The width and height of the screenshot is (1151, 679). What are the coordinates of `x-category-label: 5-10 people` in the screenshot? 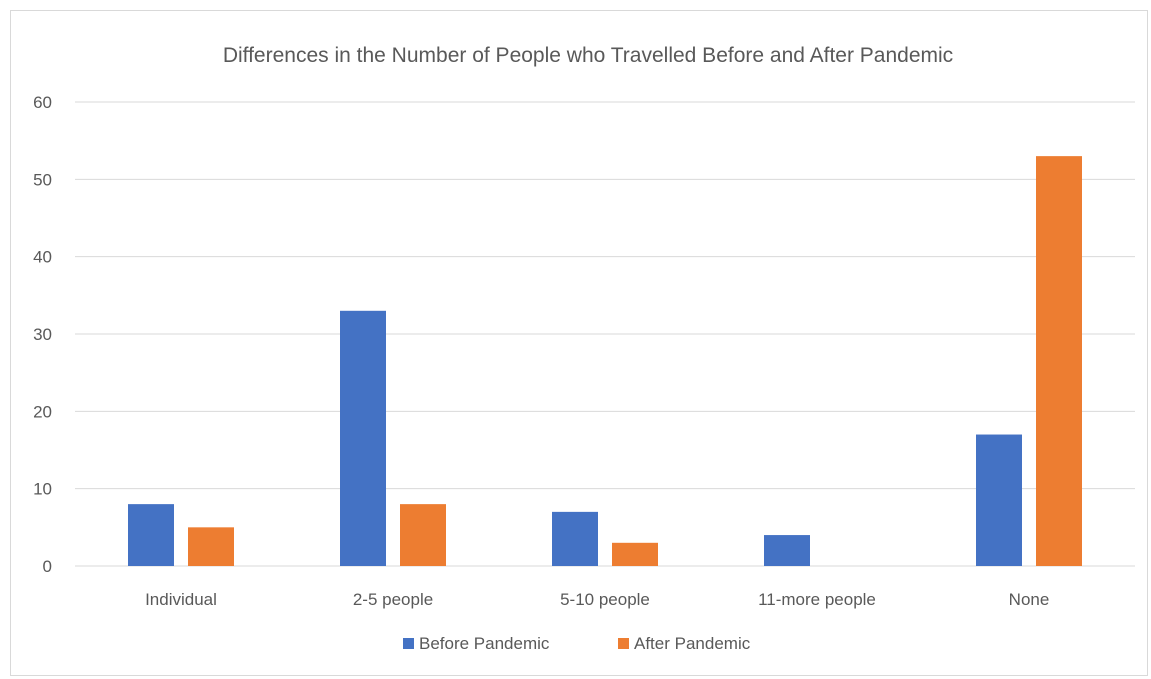 It's located at (605, 599).